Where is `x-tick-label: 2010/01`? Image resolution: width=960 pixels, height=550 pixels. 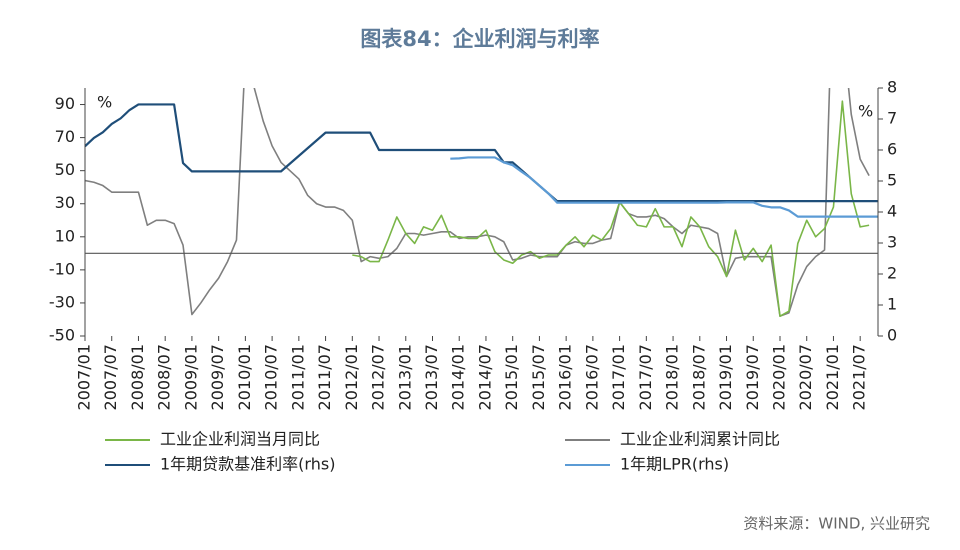 x-tick-label: 2010/01 is located at coordinates (244, 377).